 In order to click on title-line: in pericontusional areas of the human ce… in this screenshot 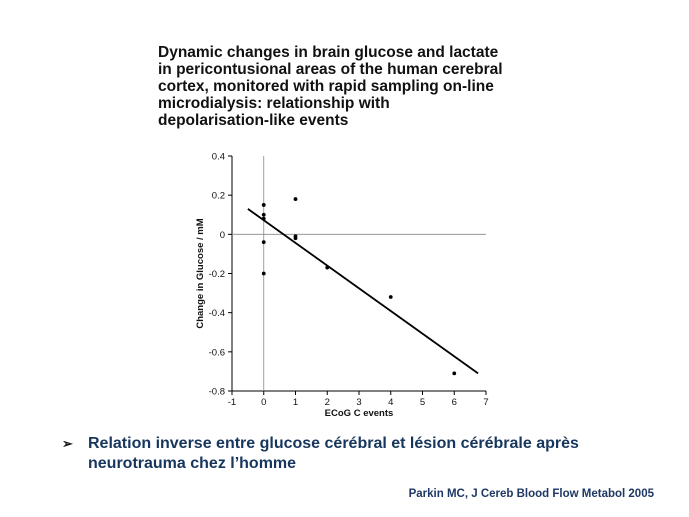, I will do `click(330, 69)`.